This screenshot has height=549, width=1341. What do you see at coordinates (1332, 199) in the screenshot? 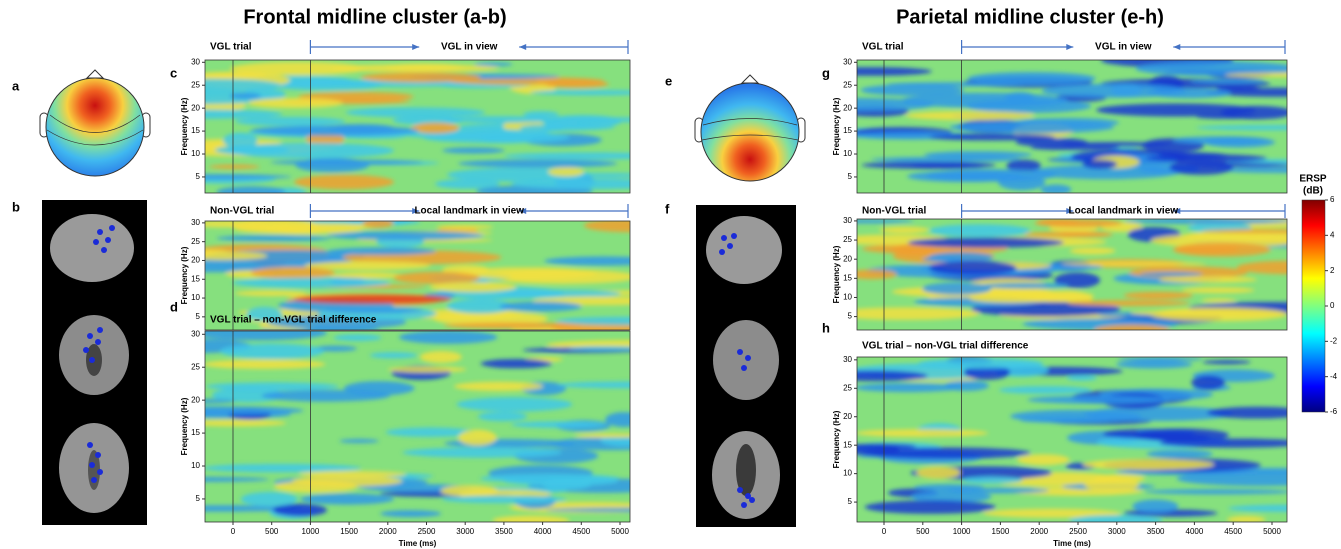
I see `colorbar-tick-label: 6` at bounding box center [1332, 199].